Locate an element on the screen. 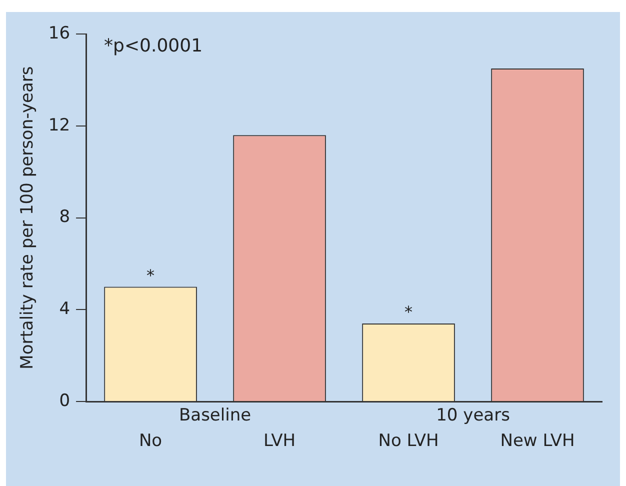  x-tick-label: No is located at coordinates (150, 441).